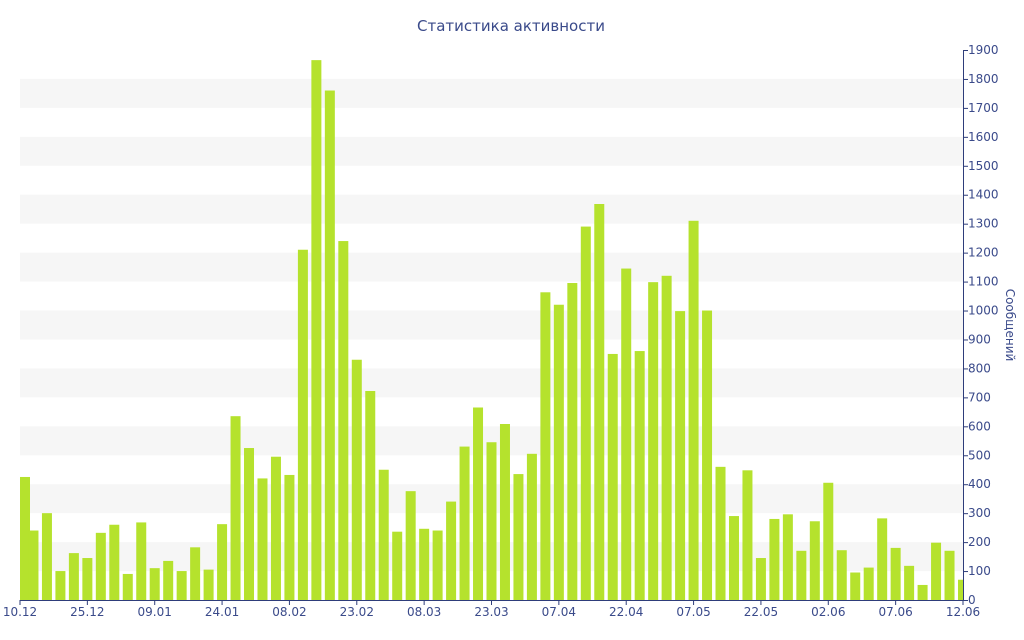 The height and width of the screenshot is (640, 1024). What do you see at coordinates (979, 571) in the screenshot?
I see `y-tick-label: 100` at bounding box center [979, 571].